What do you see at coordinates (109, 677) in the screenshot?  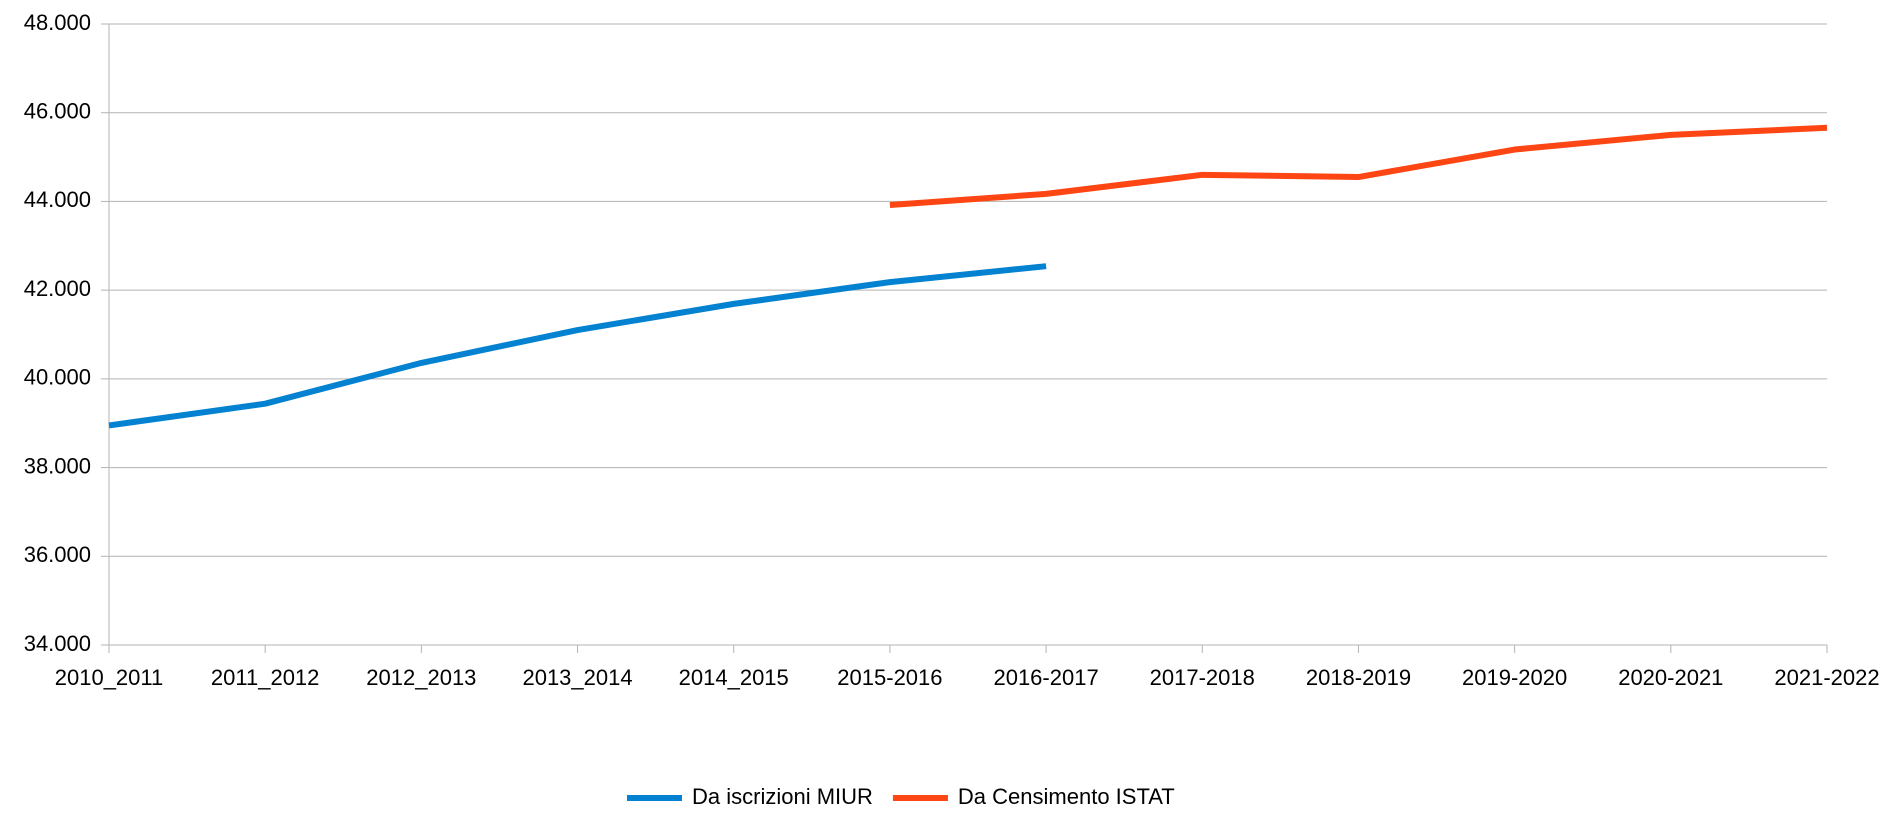 I see `x-tick-label: 2010_2011` at bounding box center [109, 677].